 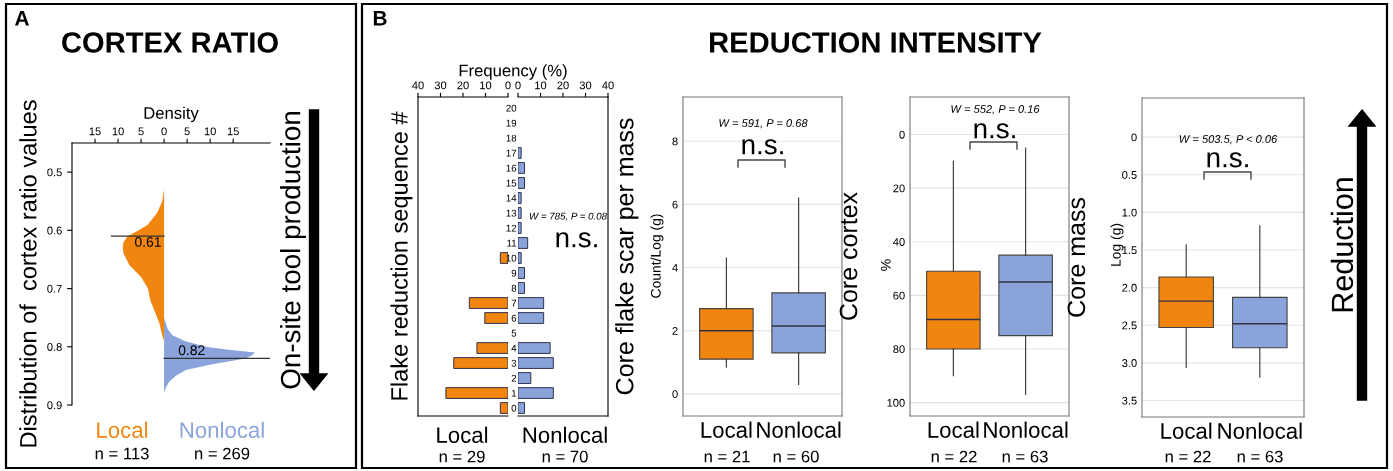 I want to click on text: REDUCTION INTENSITY, so click(x=876, y=42).